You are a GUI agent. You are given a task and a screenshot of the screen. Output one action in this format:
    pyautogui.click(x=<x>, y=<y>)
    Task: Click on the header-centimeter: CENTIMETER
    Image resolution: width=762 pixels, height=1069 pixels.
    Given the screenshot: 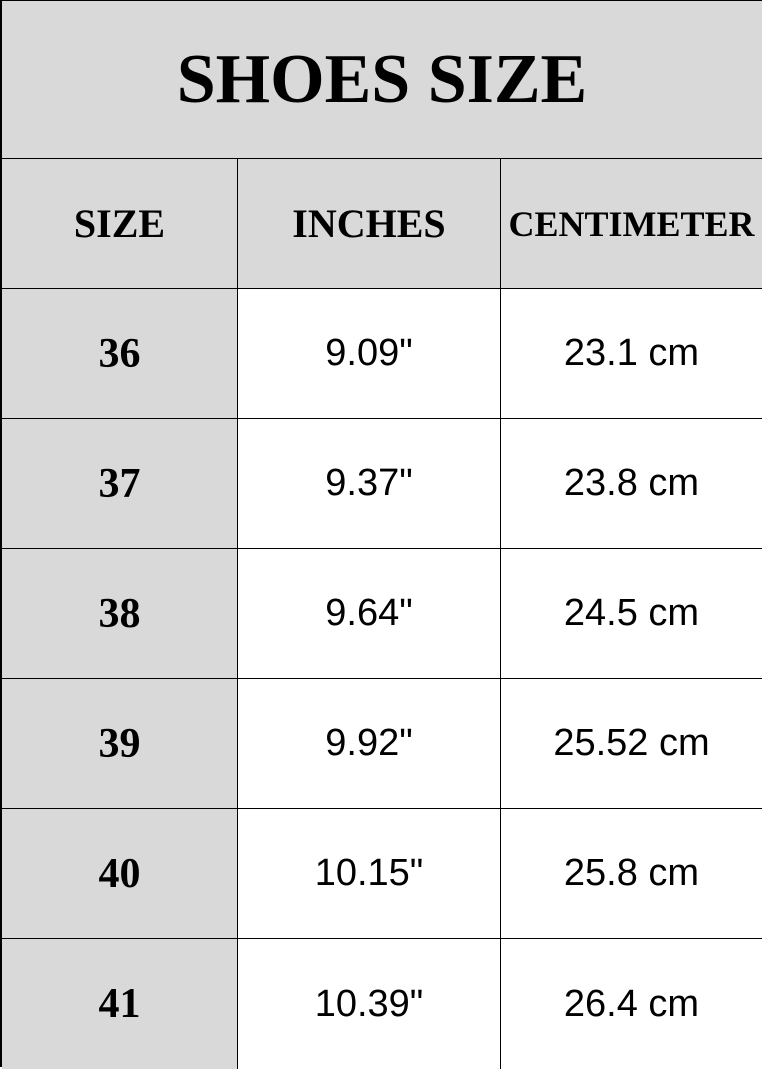 What is the action you would take?
    pyautogui.click(x=631, y=223)
    